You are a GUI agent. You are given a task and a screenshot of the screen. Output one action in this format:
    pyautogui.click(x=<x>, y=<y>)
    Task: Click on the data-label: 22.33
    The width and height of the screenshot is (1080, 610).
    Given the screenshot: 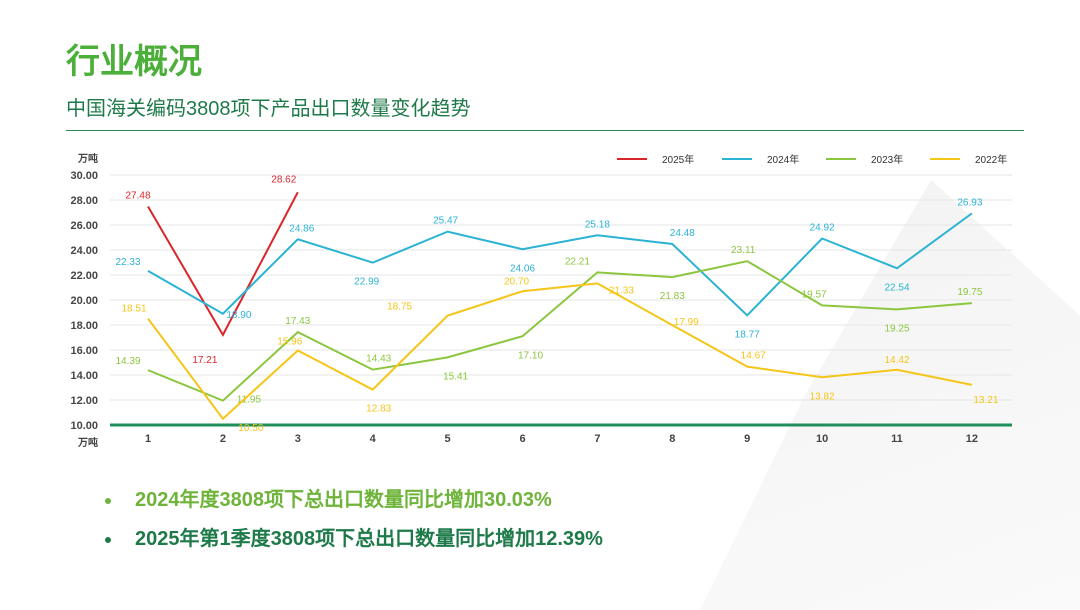 What is the action you would take?
    pyautogui.click(x=127, y=262)
    